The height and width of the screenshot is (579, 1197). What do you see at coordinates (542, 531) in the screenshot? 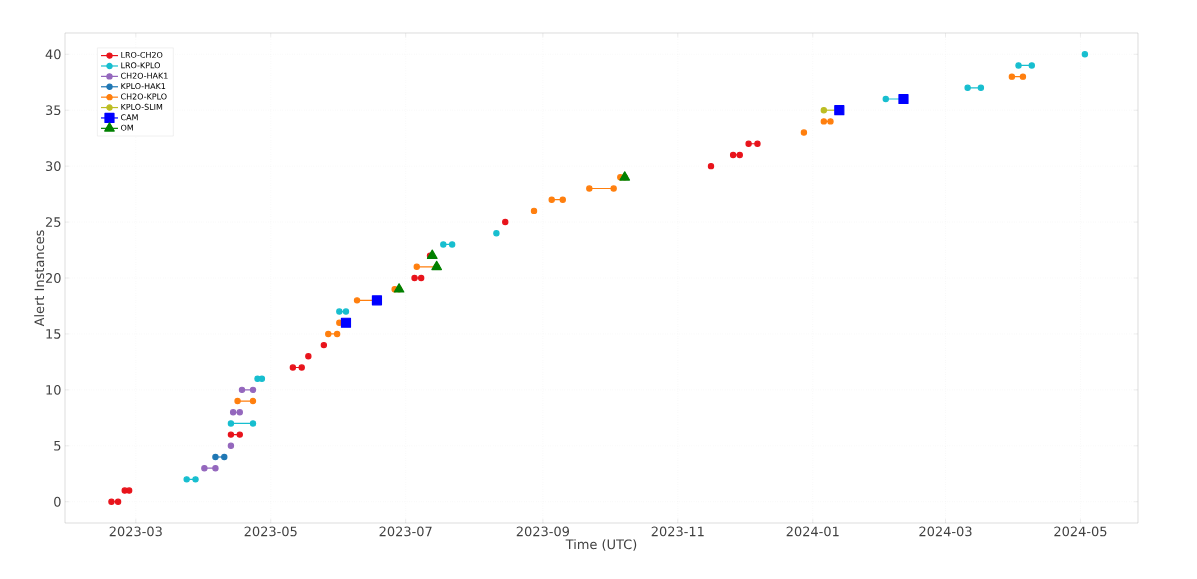
I see `x-tick-label: 2023-09` at bounding box center [542, 531].